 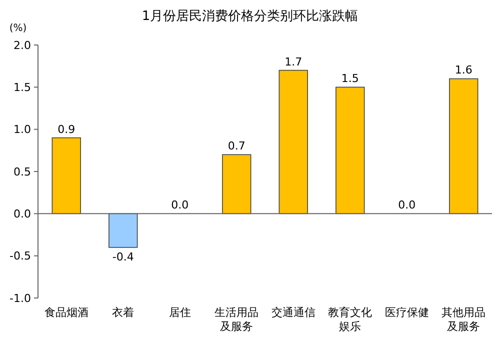 I want to click on x-tick-label: 衣着, so click(x=123, y=312).